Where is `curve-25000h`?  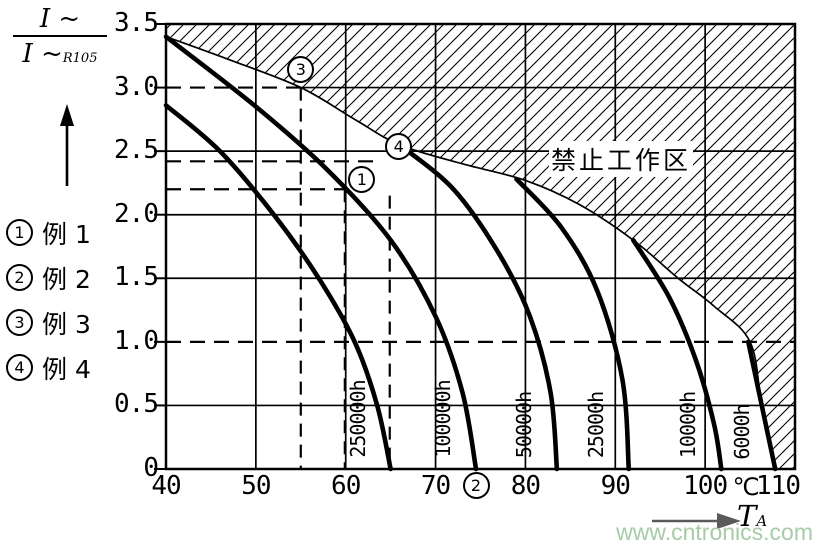
curve-25000h is located at coordinates (573, 324).